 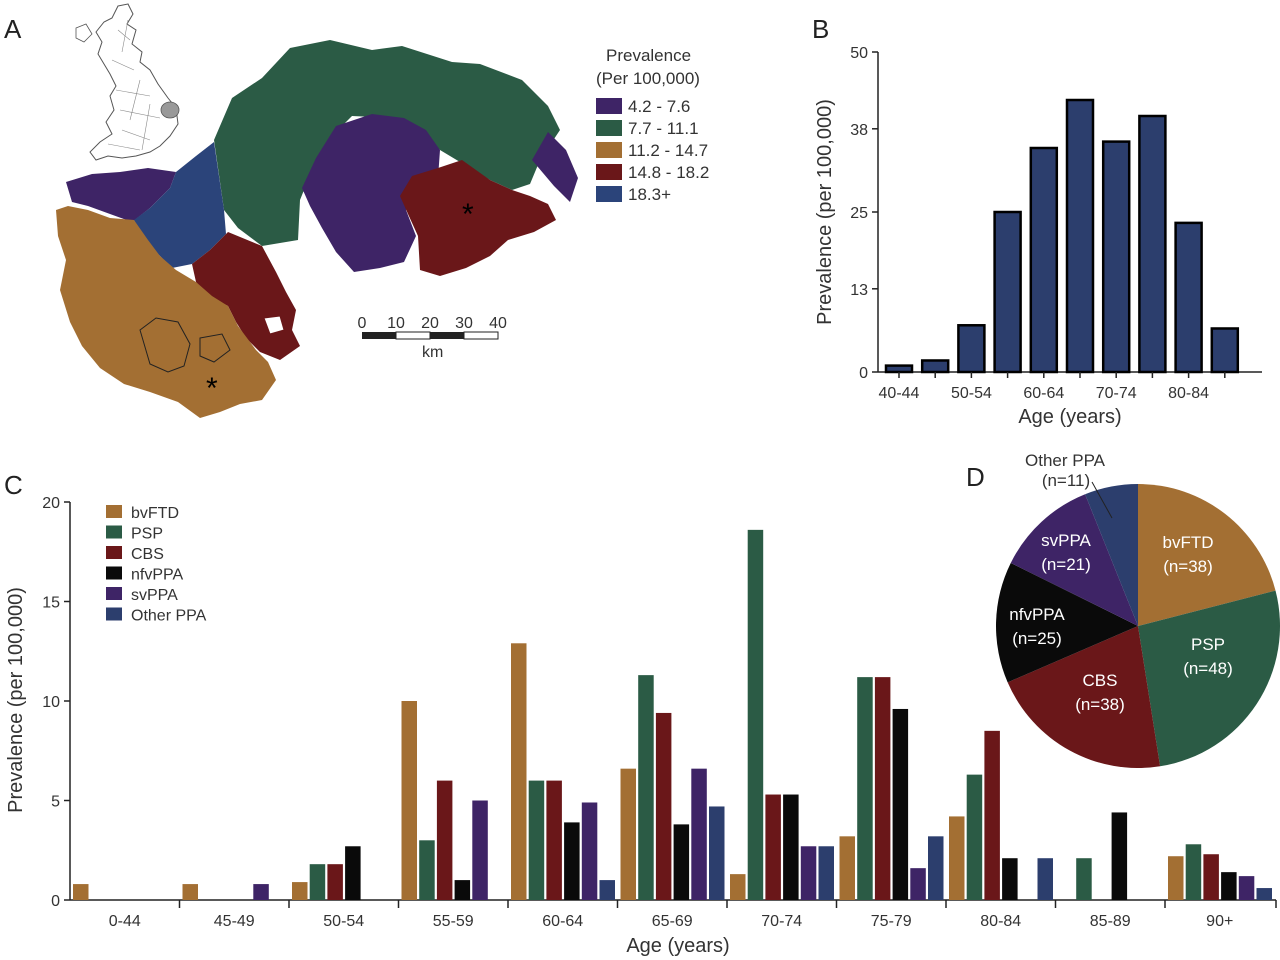 What do you see at coordinates (1116, 393) in the screenshot?
I see `chart-b-x-tick-label: 70-74` at bounding box center [1116, 393].